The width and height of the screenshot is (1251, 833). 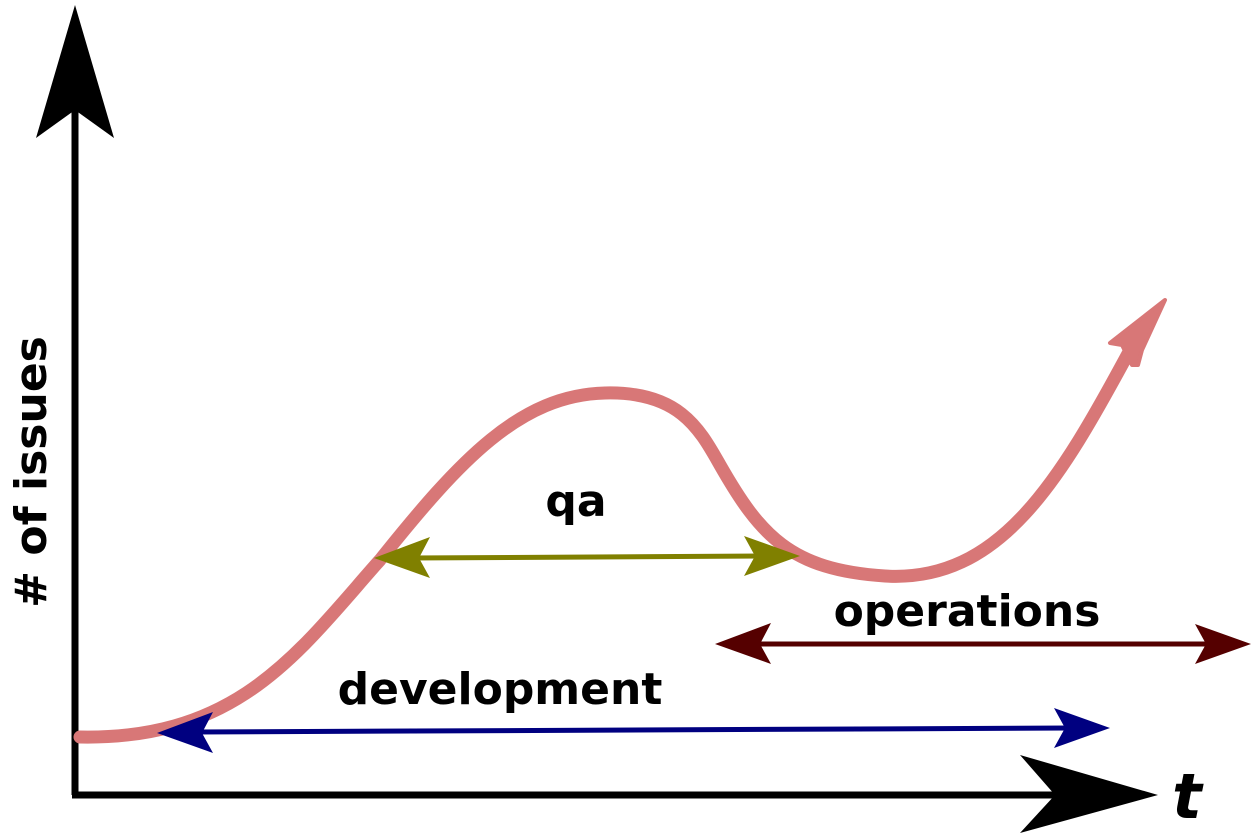 What do you see at coordinates (402, 557) in the screenshot?
I see `qa-arrow-left-head` at bounding box center [402, 557].